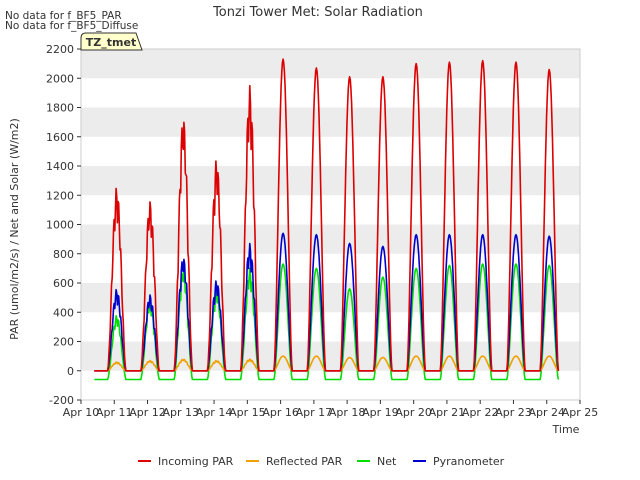 This screenshot has height=480, width=640. I want to click on y-tick-label: 200, so click(63, 342).